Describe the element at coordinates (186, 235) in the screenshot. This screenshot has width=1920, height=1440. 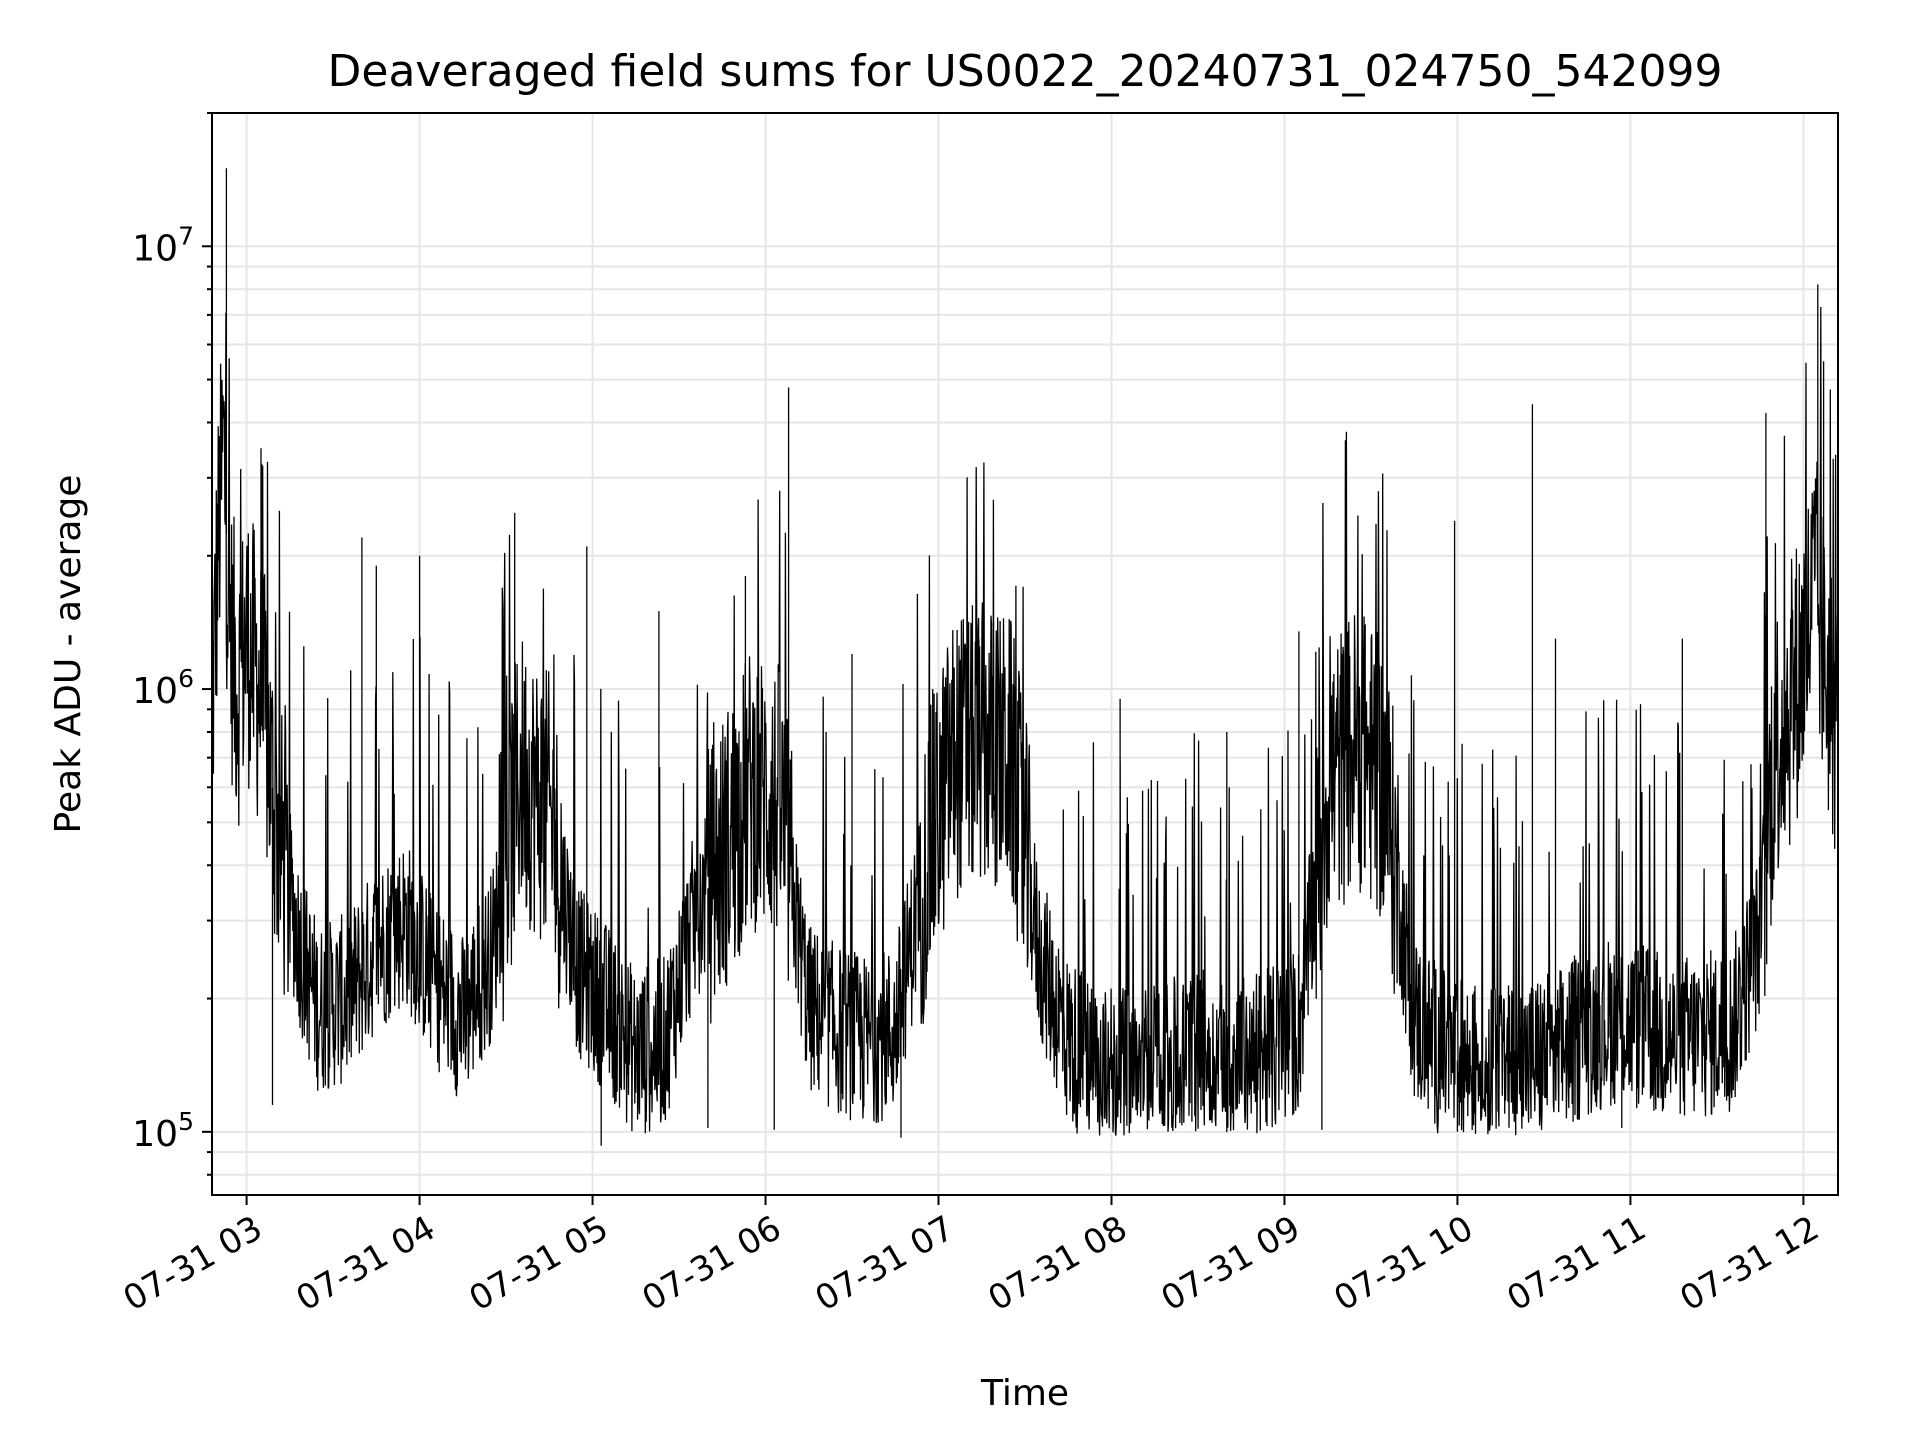
I see `y-tick-label-exponent: 7` at that location.